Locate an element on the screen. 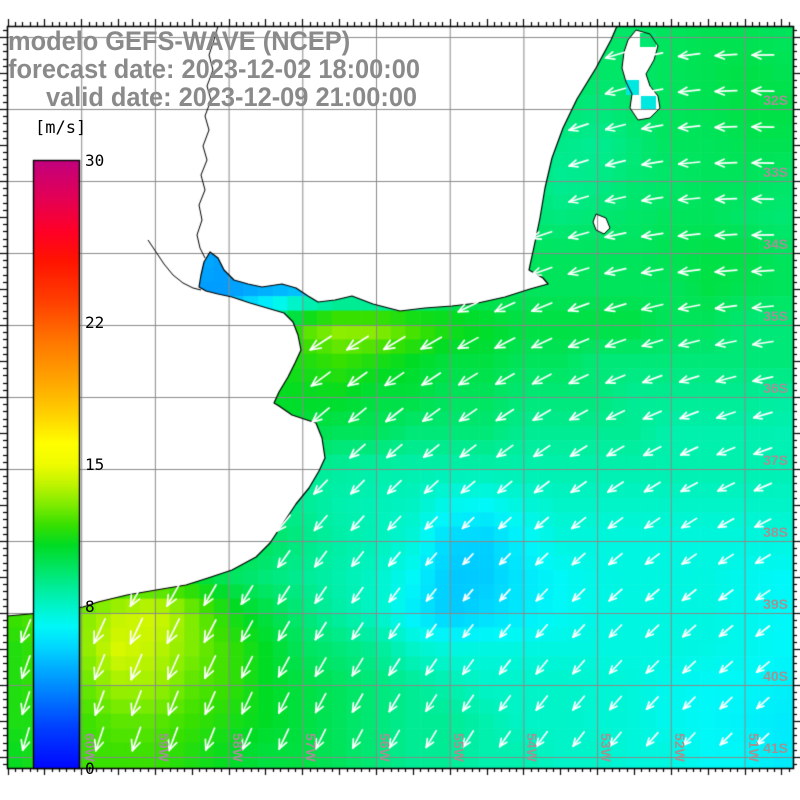  lat-axis-label: 41S is located at coordinates (775, 748).